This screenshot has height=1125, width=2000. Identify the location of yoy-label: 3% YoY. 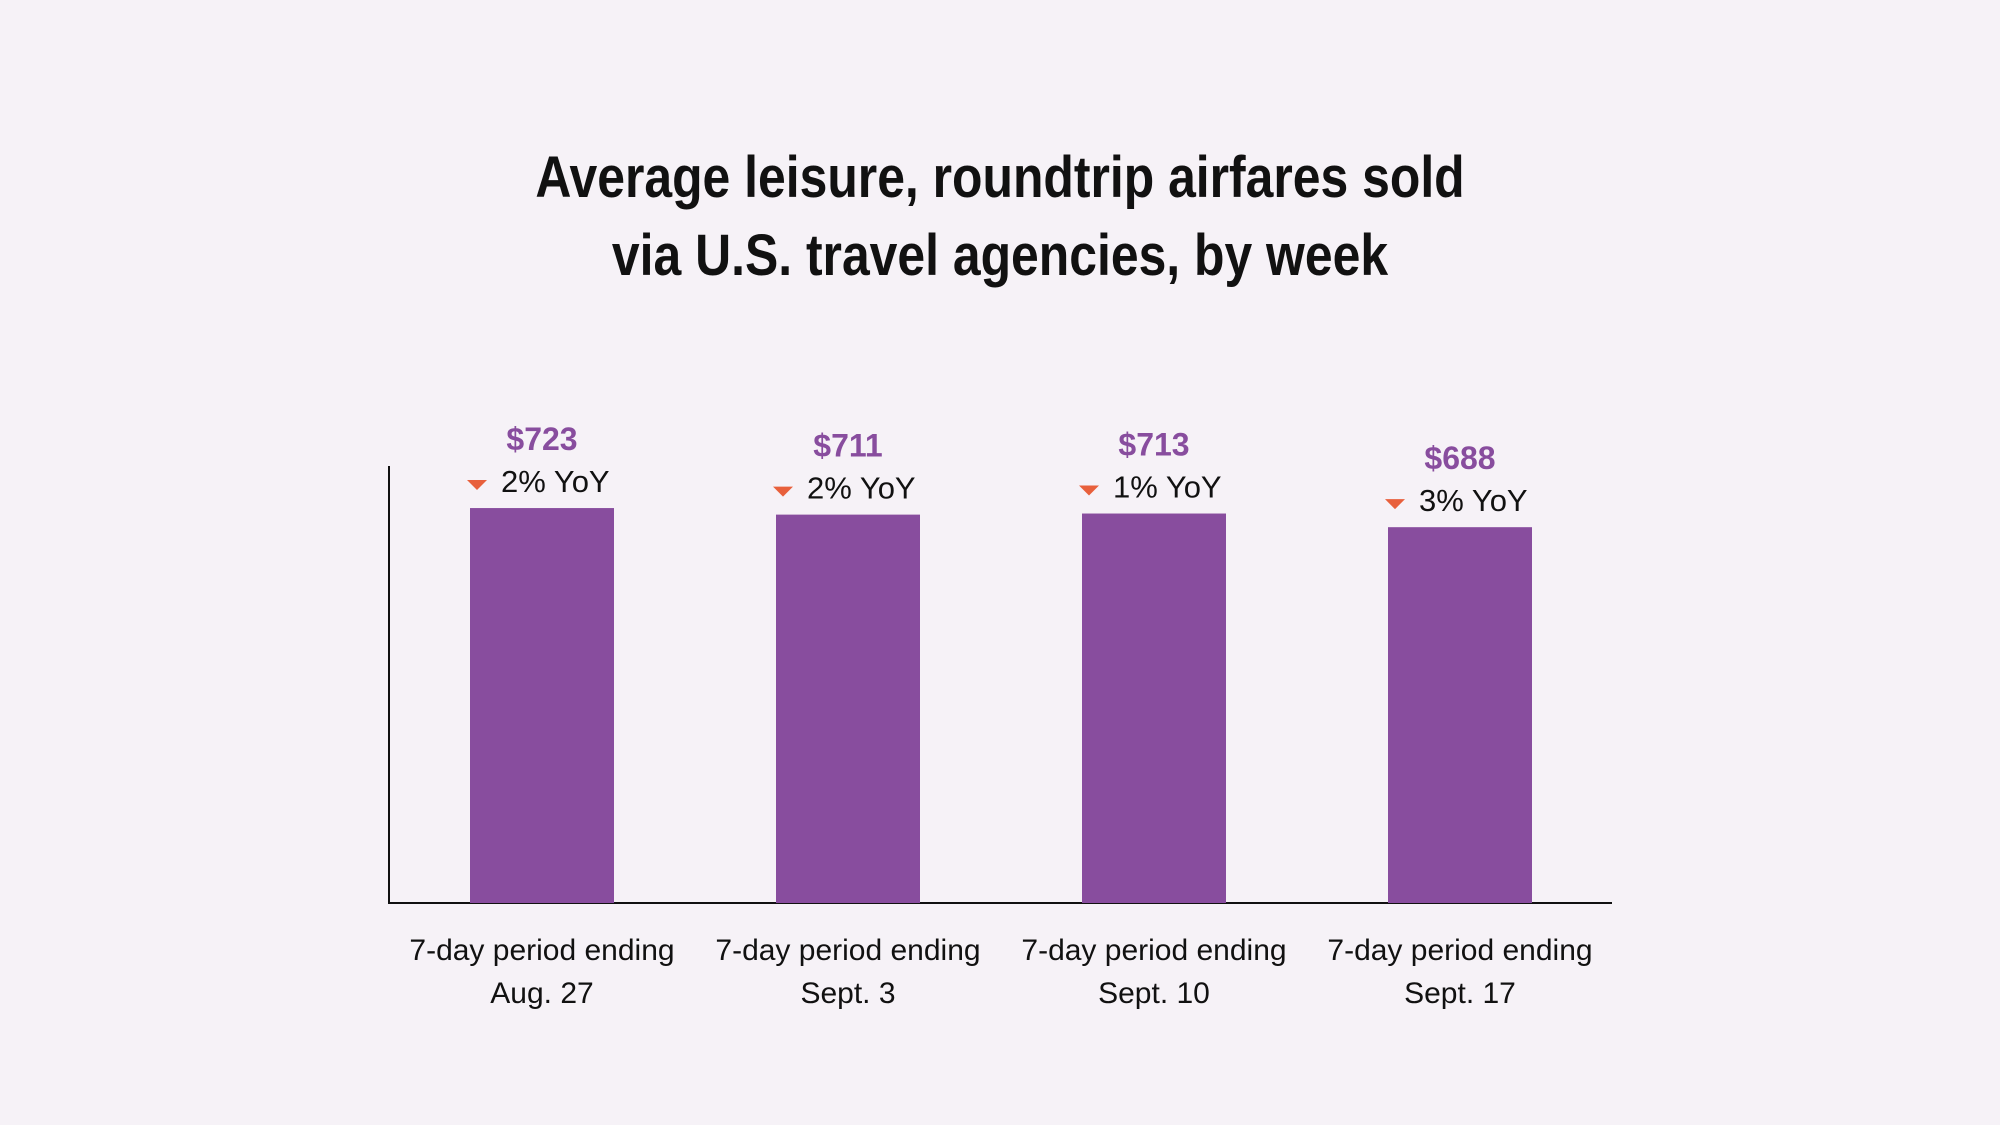
(1473, 500).